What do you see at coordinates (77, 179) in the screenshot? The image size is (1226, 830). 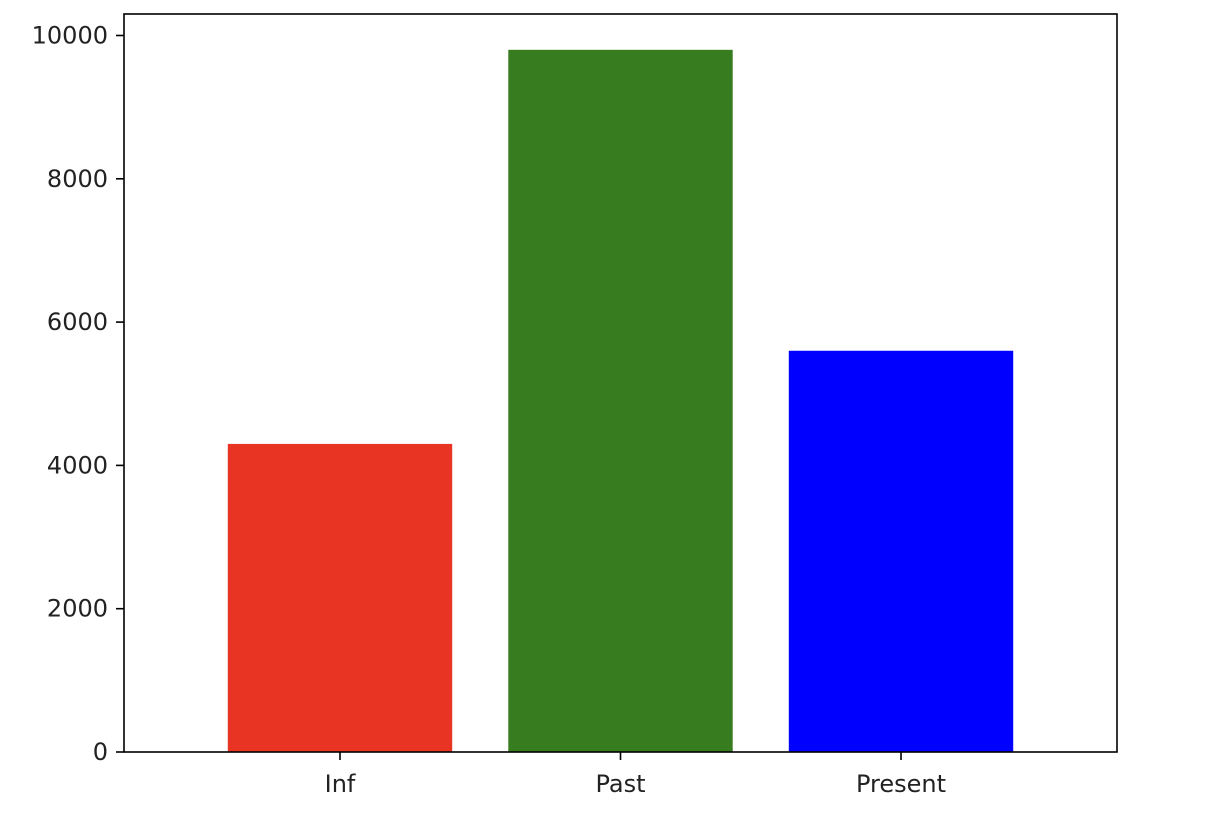 I see `y-tick-label: 8000` at bounding box center [77, 179].